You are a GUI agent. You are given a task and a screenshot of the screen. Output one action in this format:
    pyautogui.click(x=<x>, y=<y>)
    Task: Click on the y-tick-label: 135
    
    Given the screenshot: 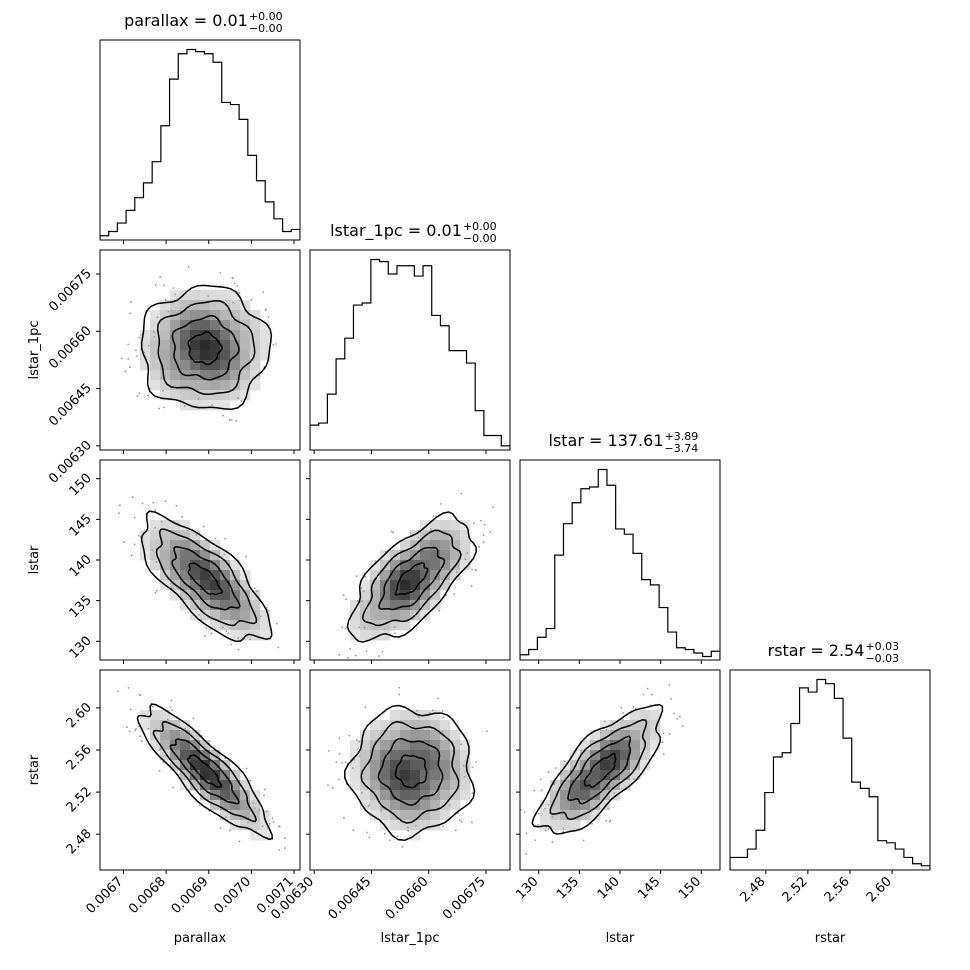 What is the action you would take?
    pyautogui.click(x=81, y=607)
    